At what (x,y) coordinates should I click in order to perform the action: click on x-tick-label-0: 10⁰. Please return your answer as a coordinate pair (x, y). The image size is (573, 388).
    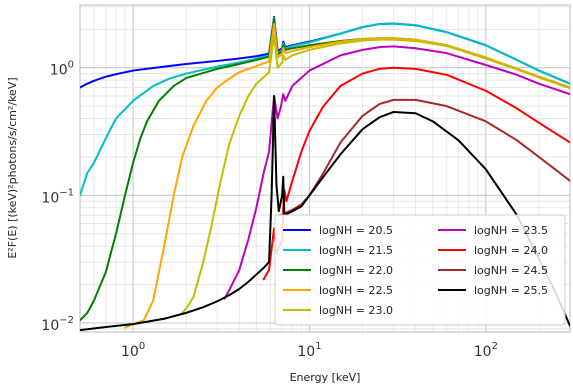
    Looking at the image, I should click on (133, 350).